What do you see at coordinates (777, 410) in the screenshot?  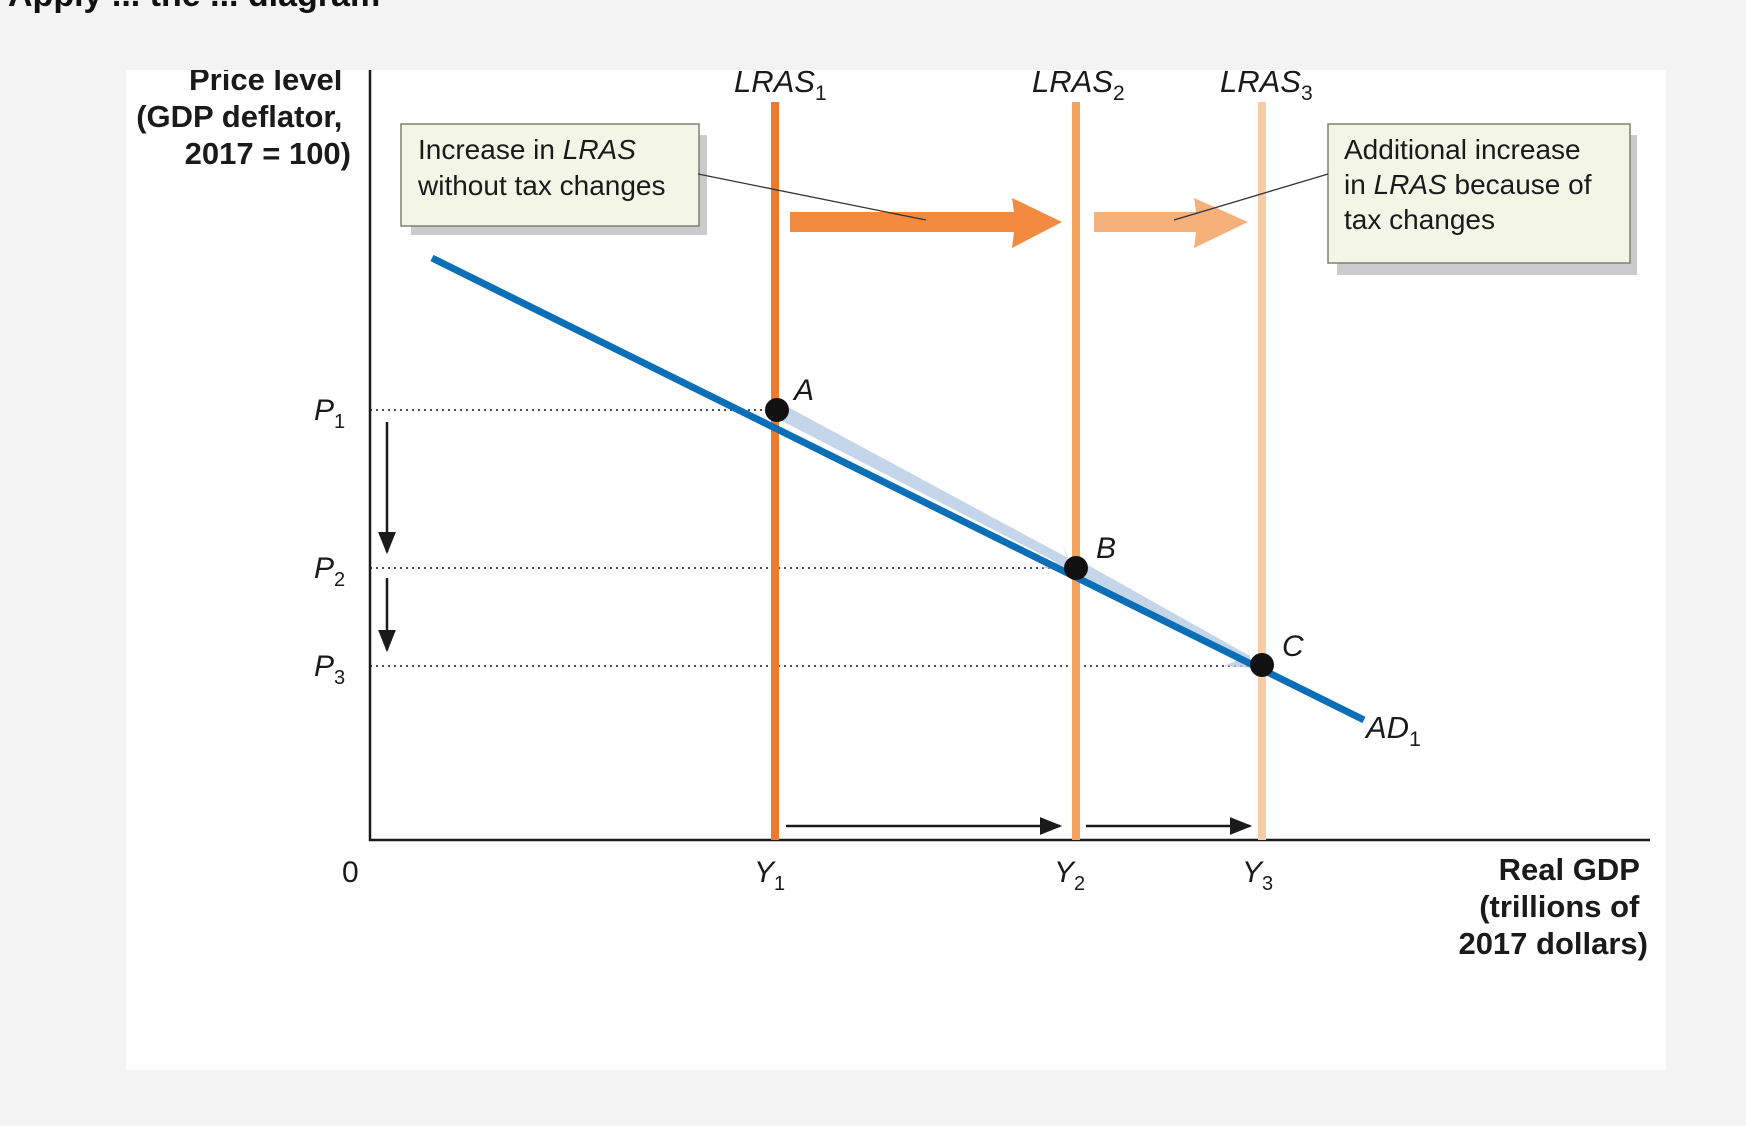 I see `equilibrium-point-a` at bounding box center [777, 410].